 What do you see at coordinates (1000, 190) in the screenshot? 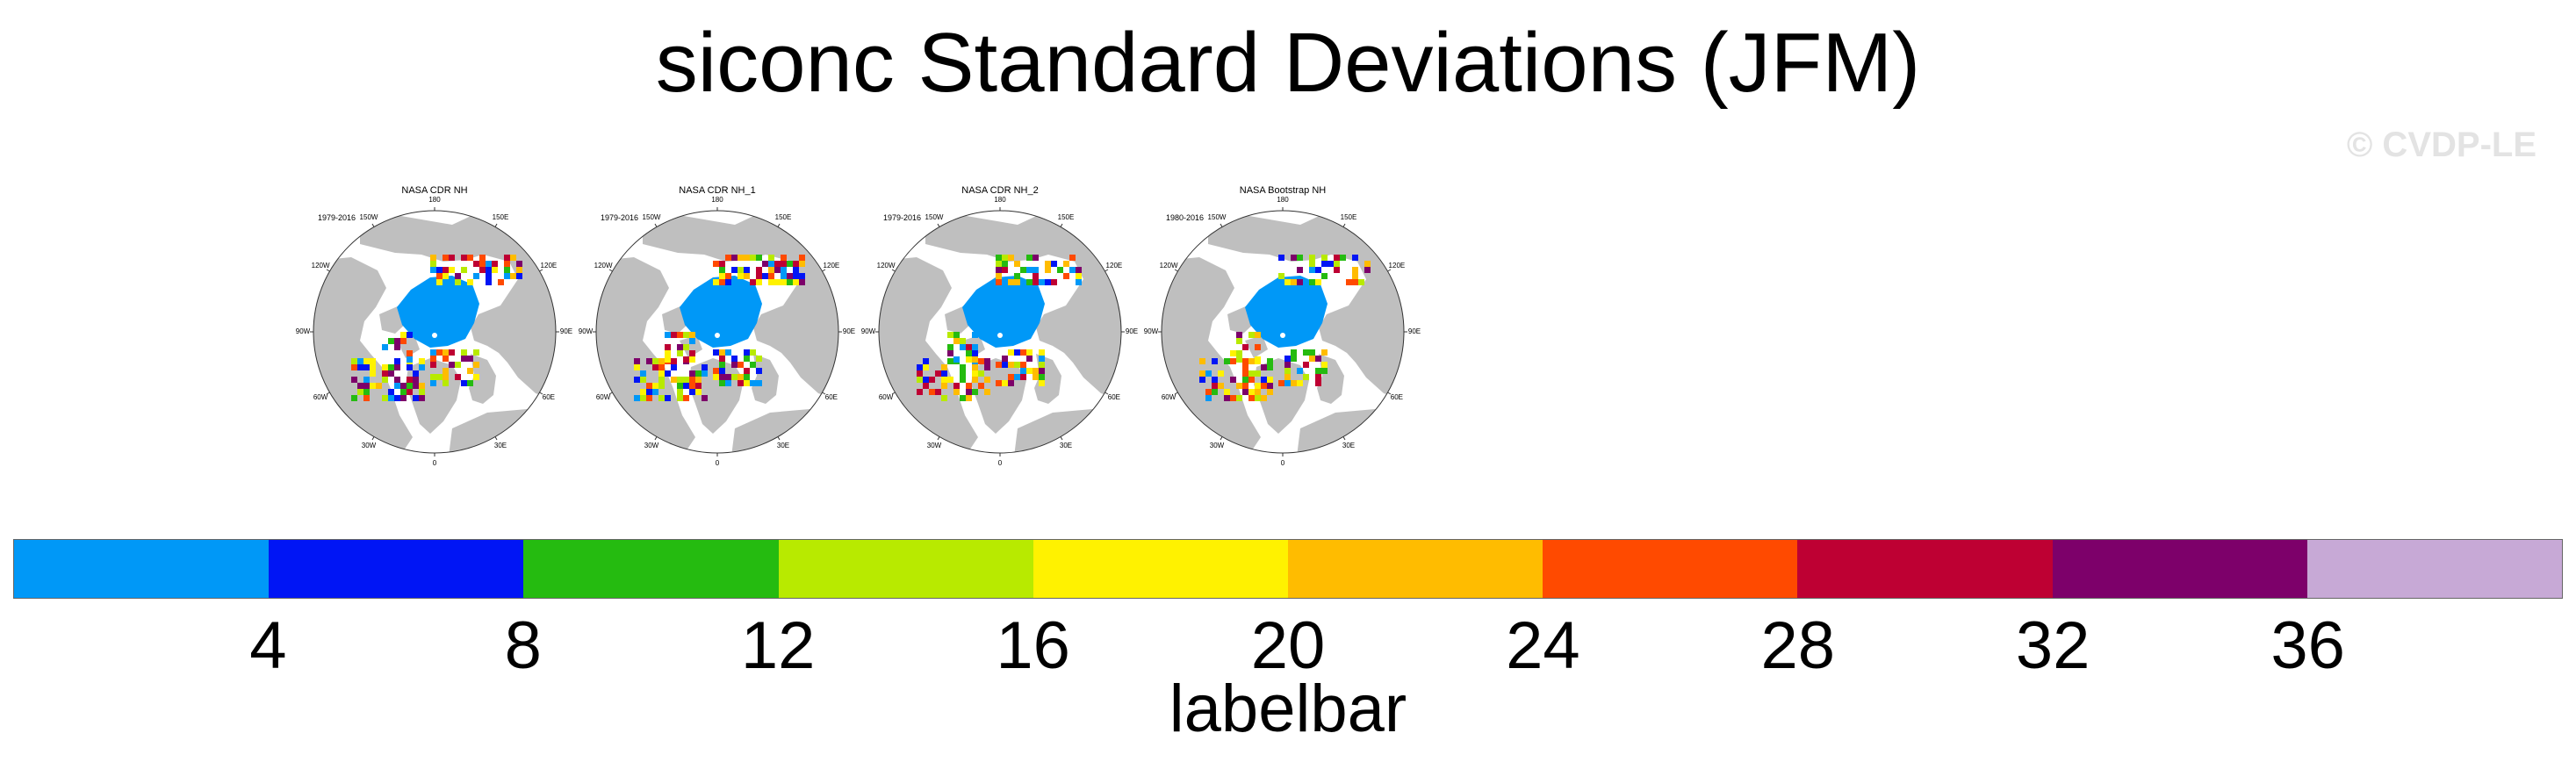
I see `panel-title: NASA CDR NH_2` at bounding box center [1000, 190].